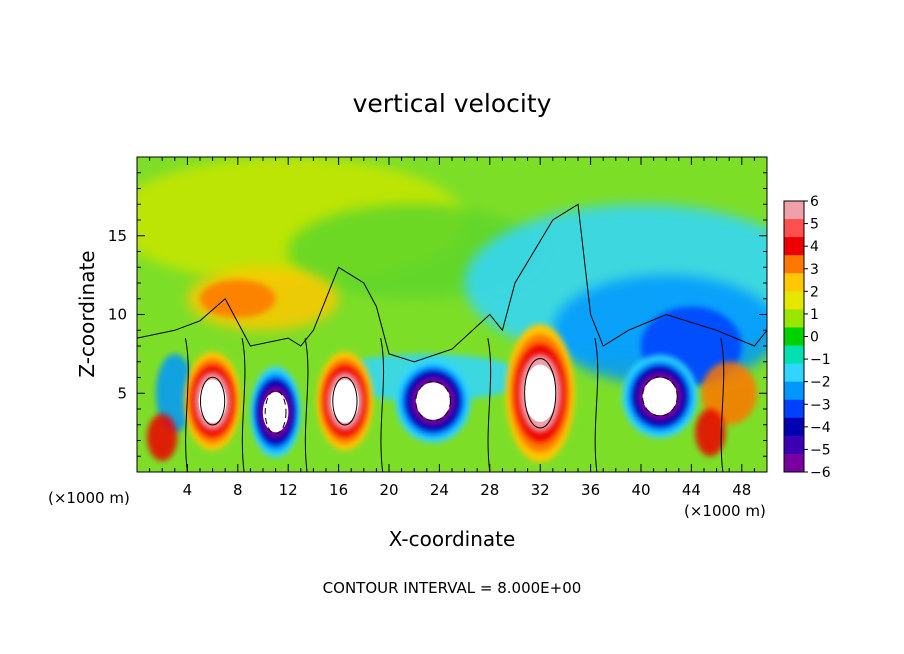 The image size is (904, 654). I want to click on x-tick-label: 24, so click(439, 490).